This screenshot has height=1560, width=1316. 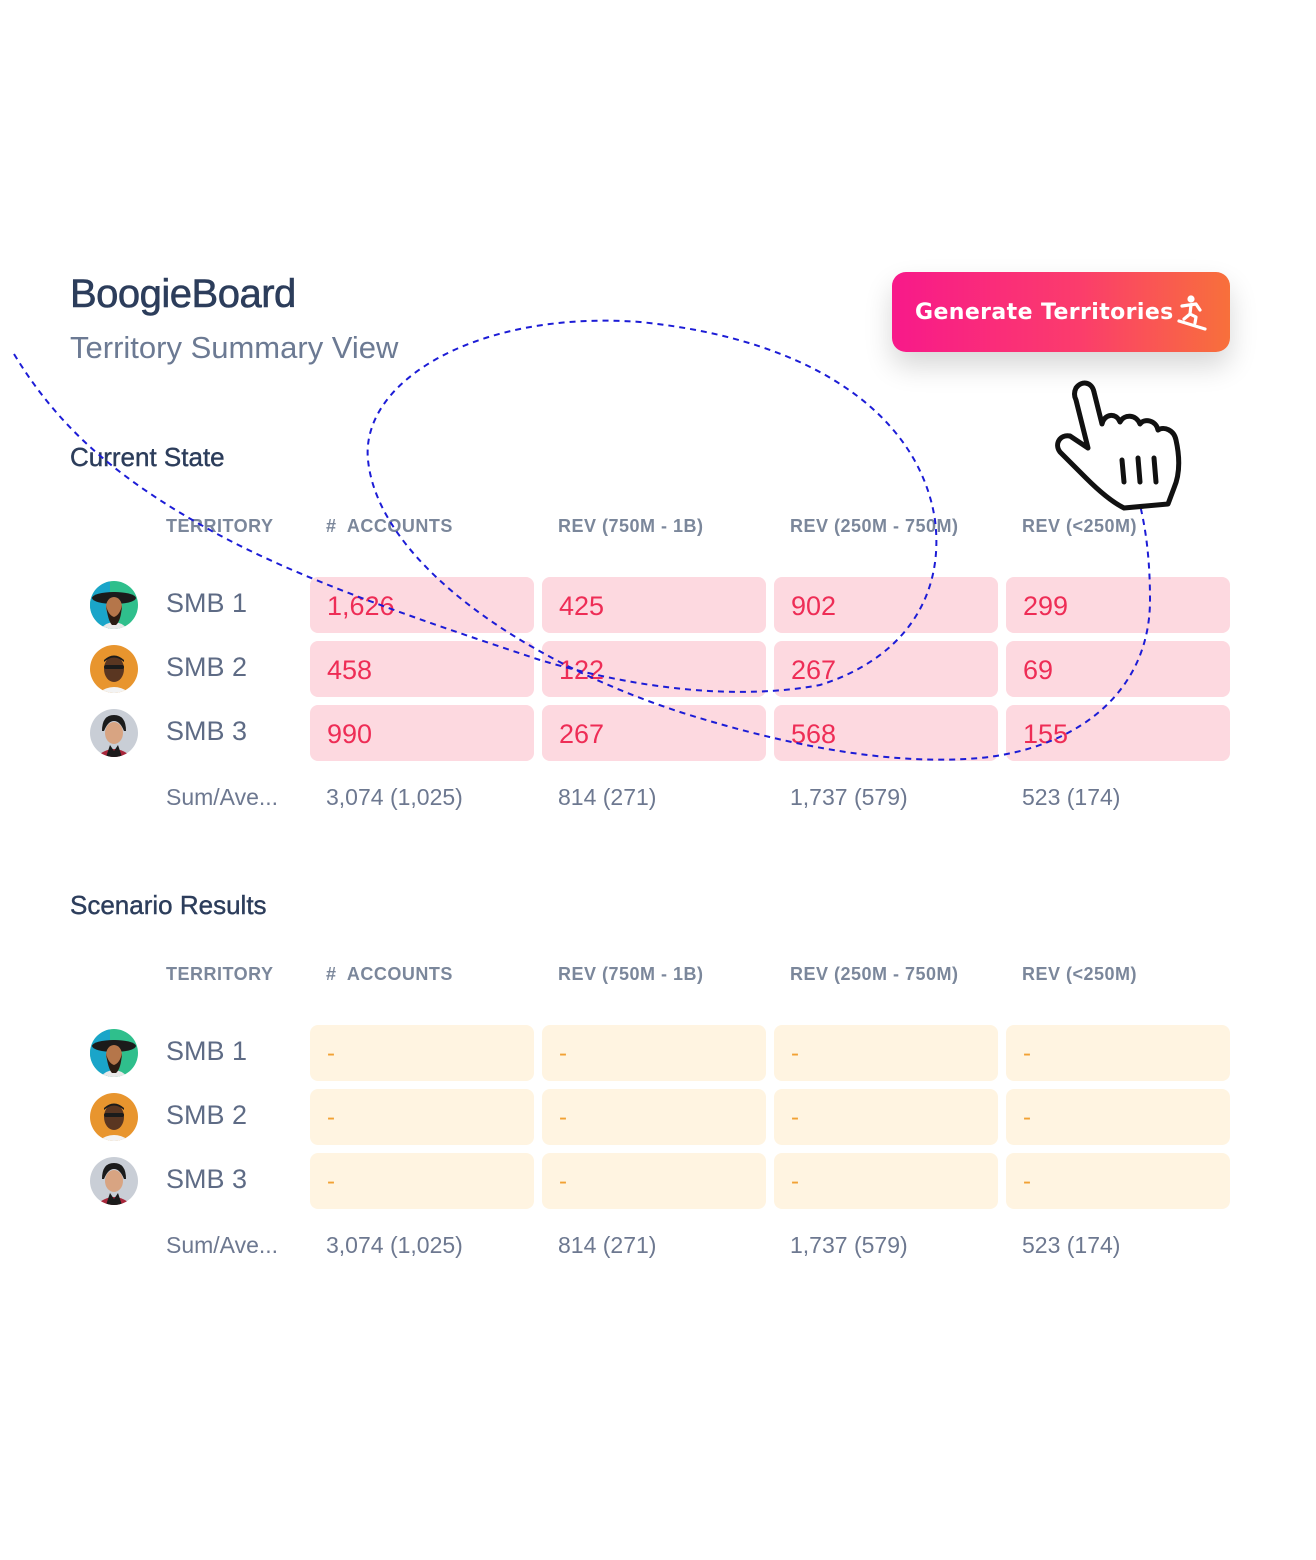 I want to click on current-rev-750m-1b-cell: 122, so click(x=654, y=669).